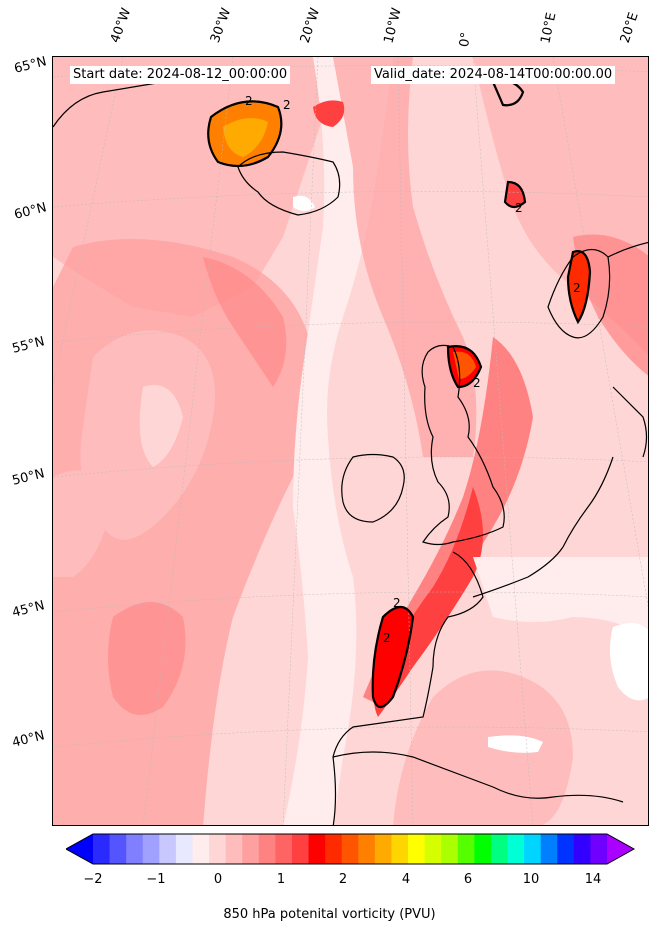  What do you see at coordinates (493, 75) in the screenshot?
I see `valid-date-label: Valid_date: 2024-08-14T00:00:00.00` at bounding box center [493, 75].